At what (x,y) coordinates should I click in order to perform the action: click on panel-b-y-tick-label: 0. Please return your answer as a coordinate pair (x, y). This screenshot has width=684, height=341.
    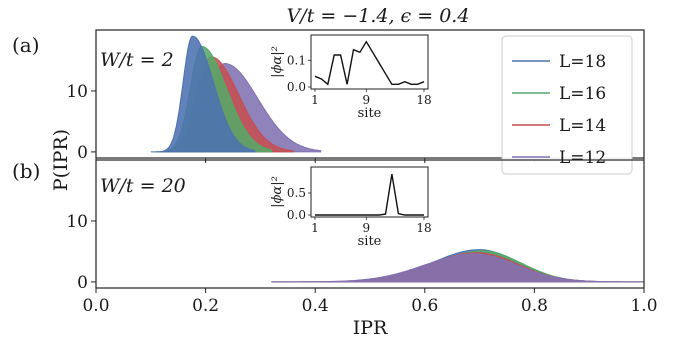
    Looking at the image, I should click on (82, 283).